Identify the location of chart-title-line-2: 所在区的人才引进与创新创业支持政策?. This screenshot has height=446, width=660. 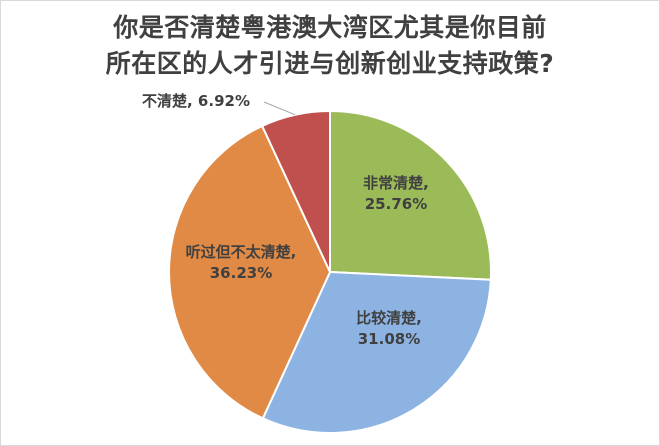
(330, 63).